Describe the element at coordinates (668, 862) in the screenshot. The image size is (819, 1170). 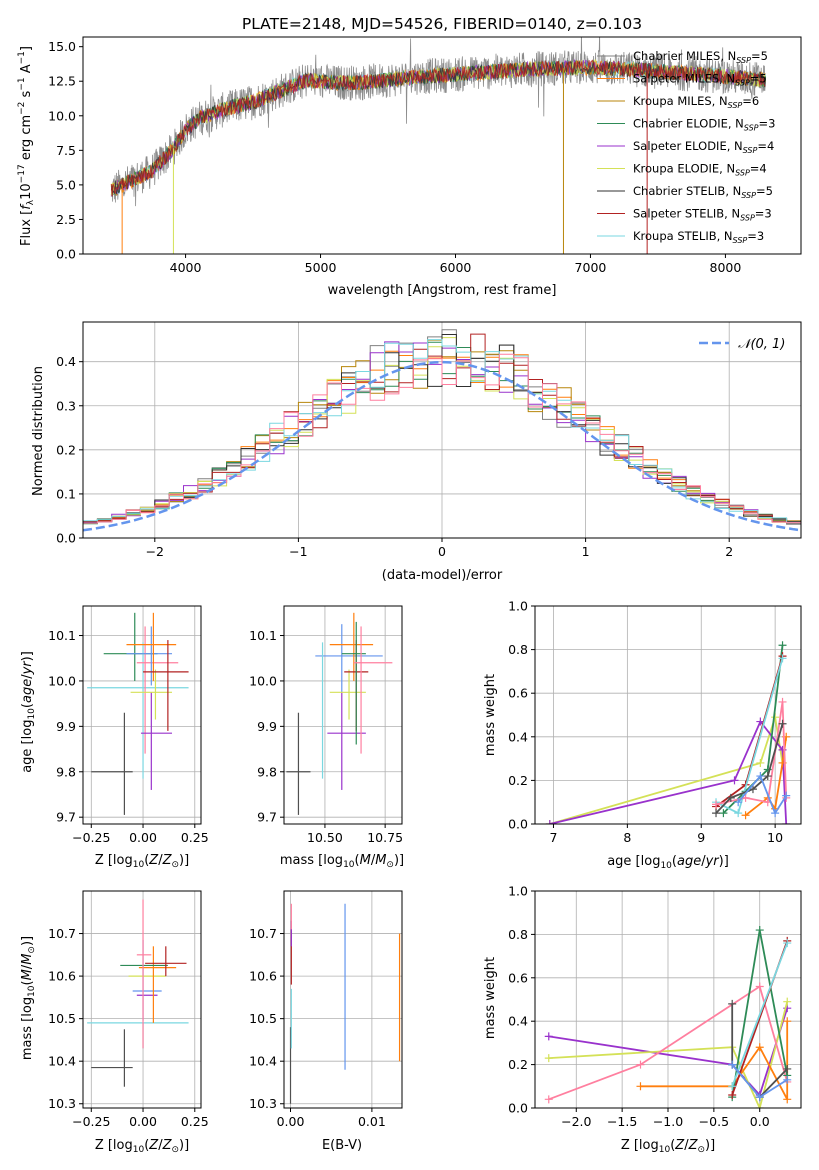
I see `mass-weight-vs-age-x-label: age [log10(age/yr)]` at that location.